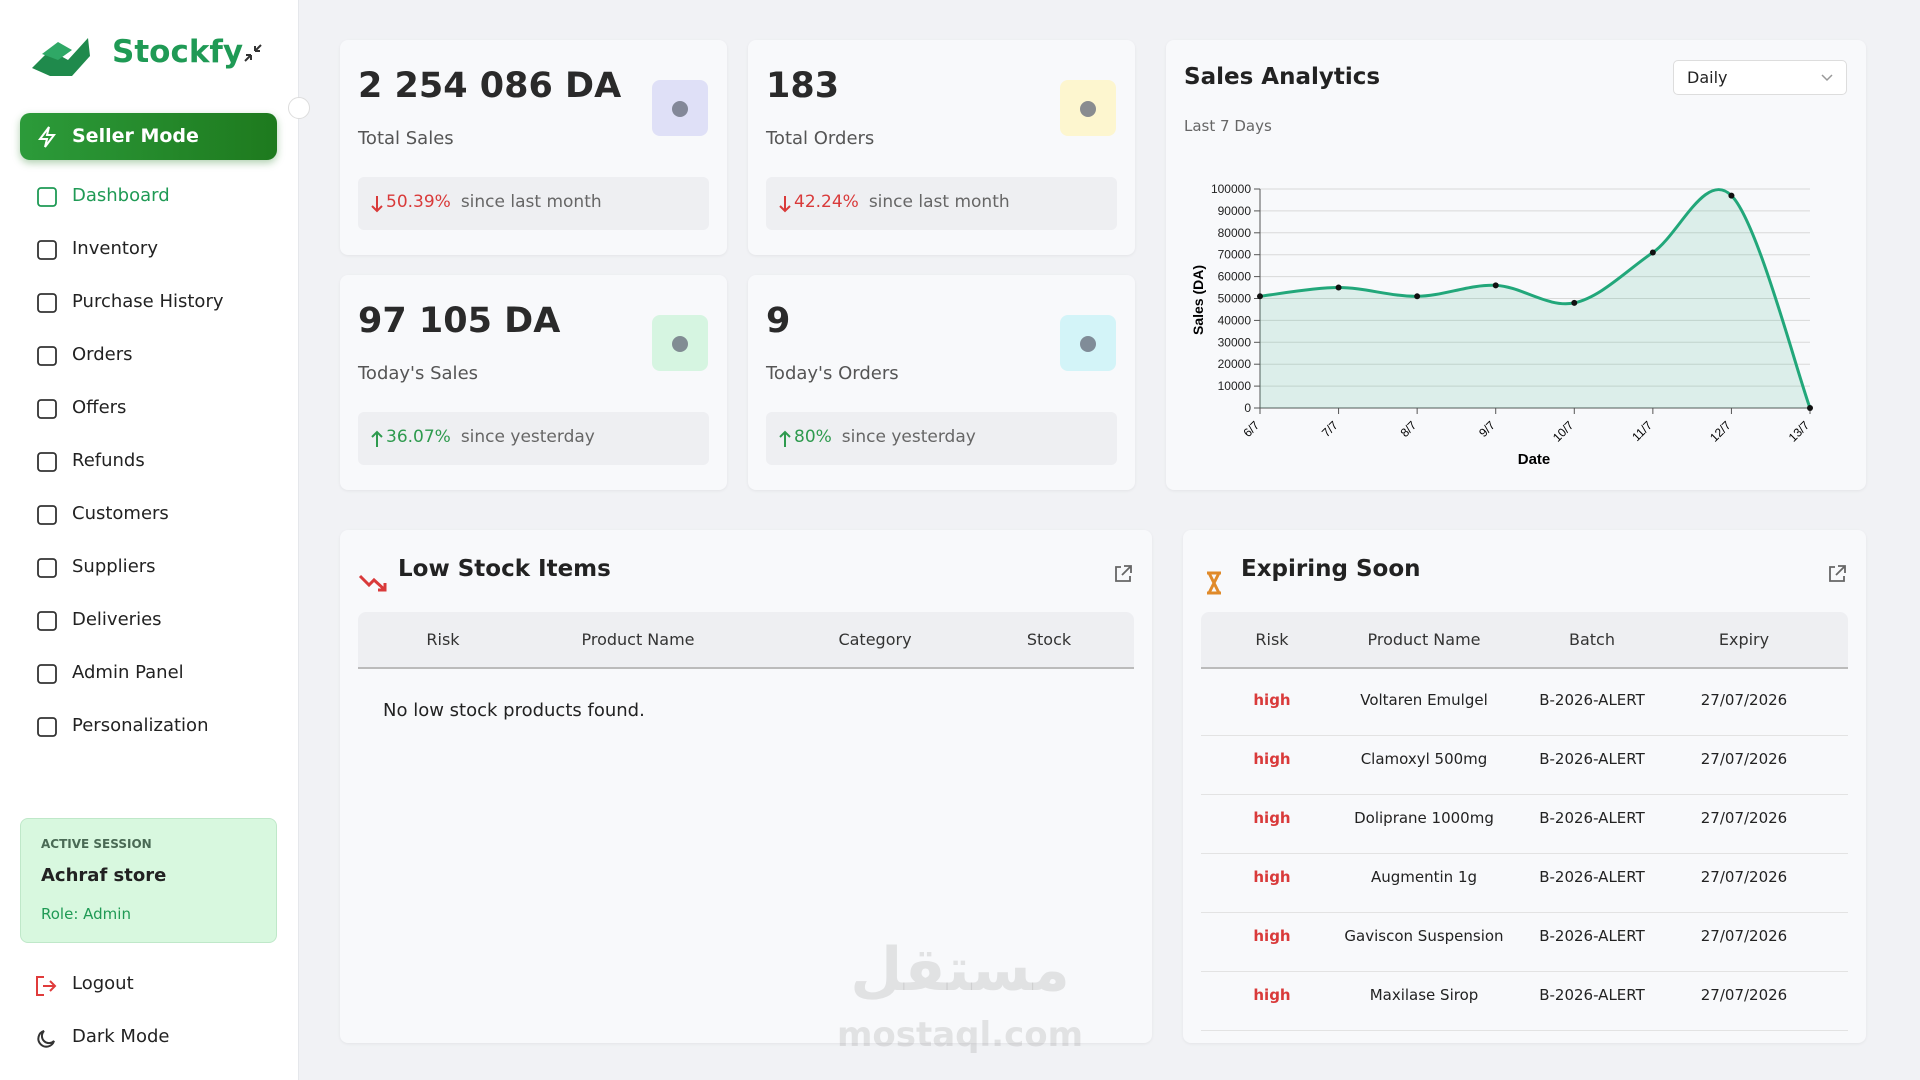 The image size is (1920, 1080). Describe the element at coordinates (120, 513) in the screenshot. I see `nav-label: Customers` at that location.